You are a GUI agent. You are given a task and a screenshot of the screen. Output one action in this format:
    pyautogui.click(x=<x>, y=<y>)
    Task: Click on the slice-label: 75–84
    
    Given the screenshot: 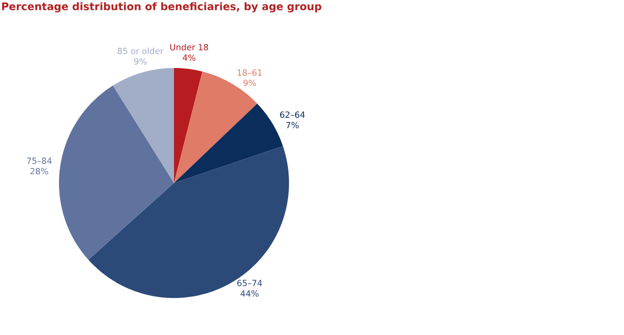 What is the action you would take?
    pyautogui.click(x=39, y=161)
    